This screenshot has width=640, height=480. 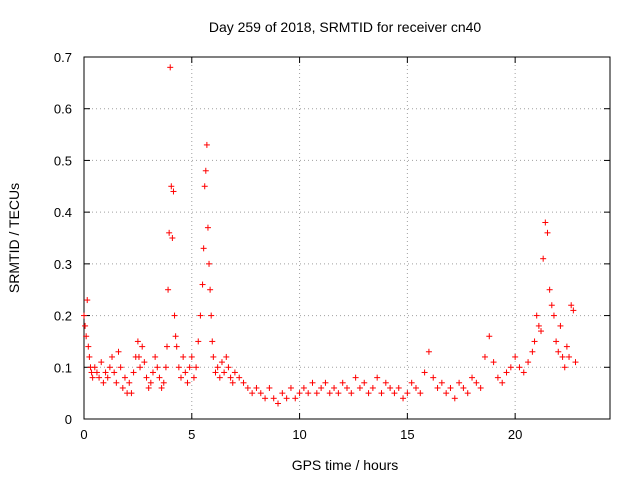 I want to click on y-tick-label: 0.1, so click(x=63, y=367).